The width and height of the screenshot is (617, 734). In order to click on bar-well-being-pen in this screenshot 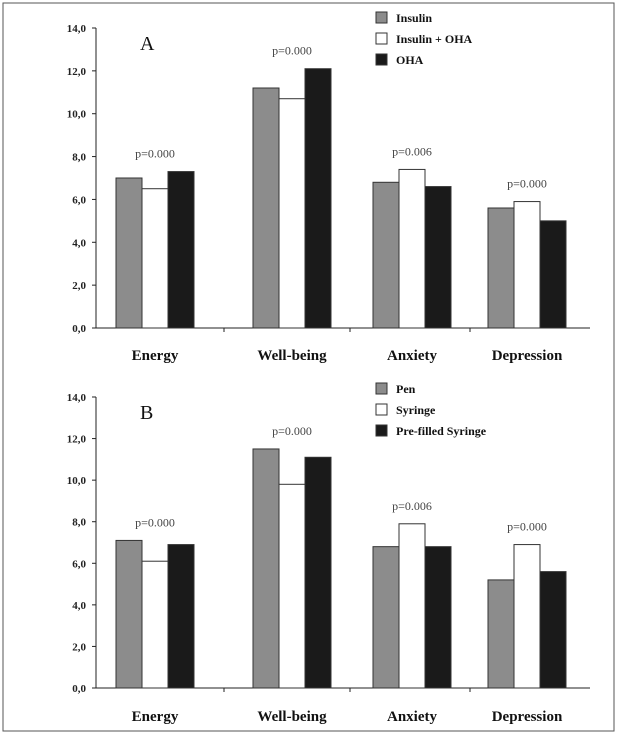, I will do `click(266, 568)`.